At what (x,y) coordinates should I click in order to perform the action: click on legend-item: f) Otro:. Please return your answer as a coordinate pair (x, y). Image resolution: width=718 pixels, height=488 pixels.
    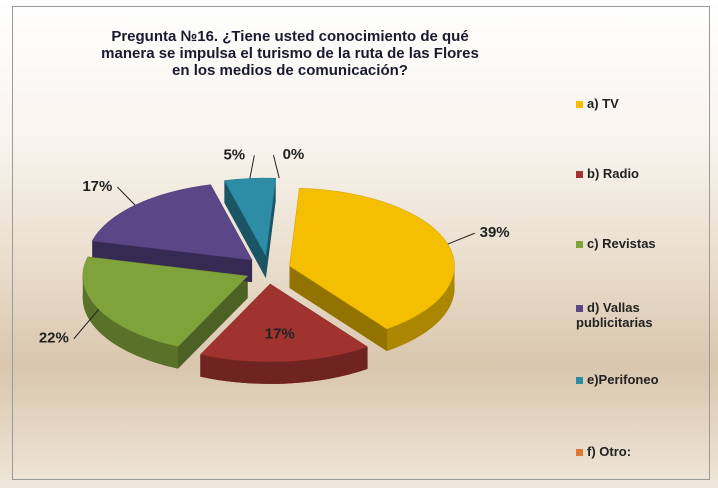
    Looking at the image, I should click on (642, 451).